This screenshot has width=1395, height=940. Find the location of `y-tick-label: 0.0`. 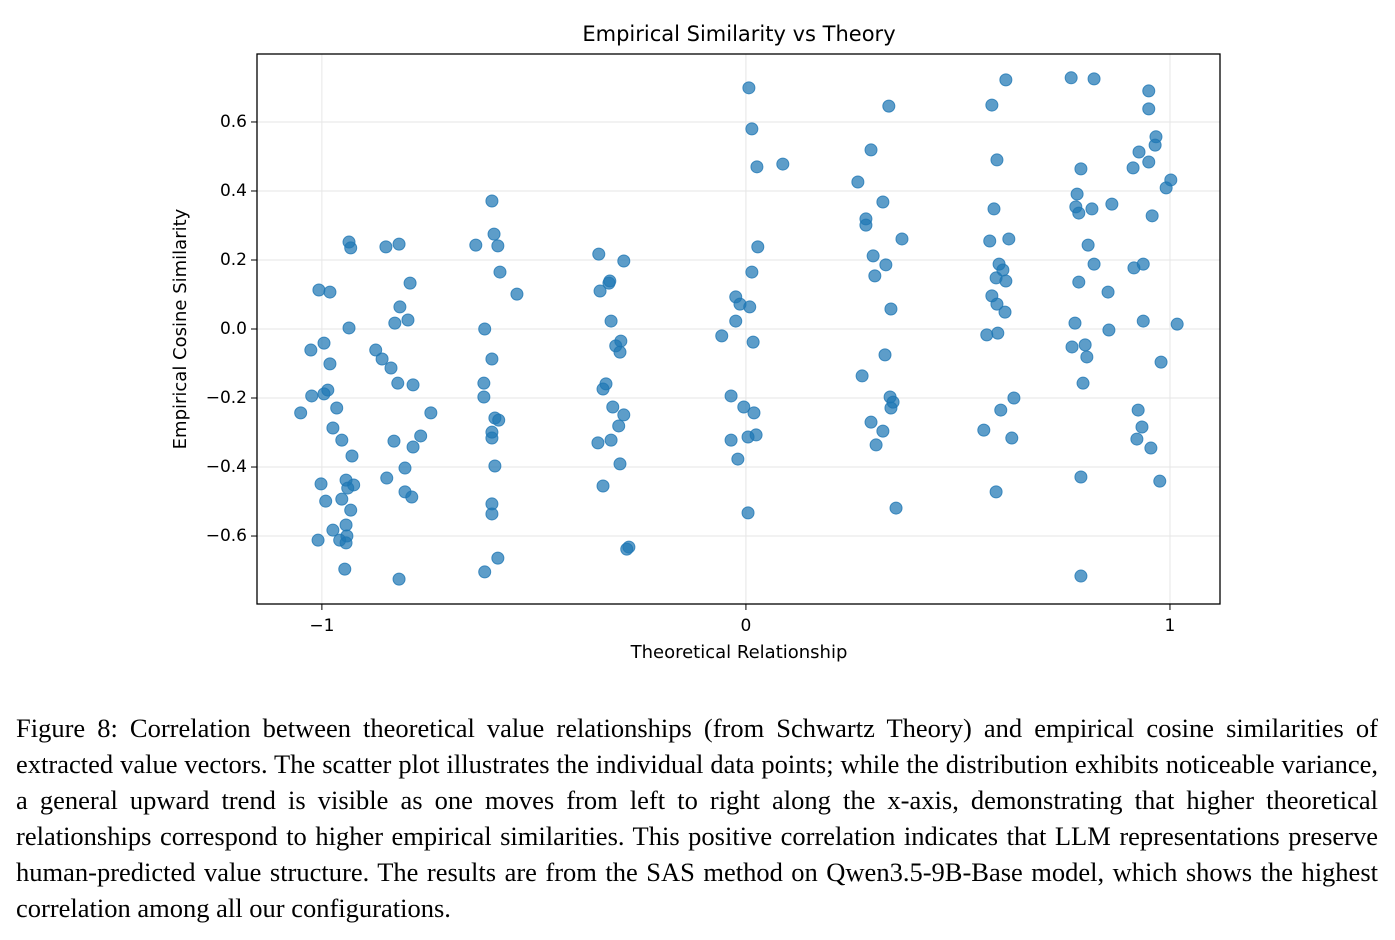

y-tick-label: 0.0 is located at coordinates (233, 329).